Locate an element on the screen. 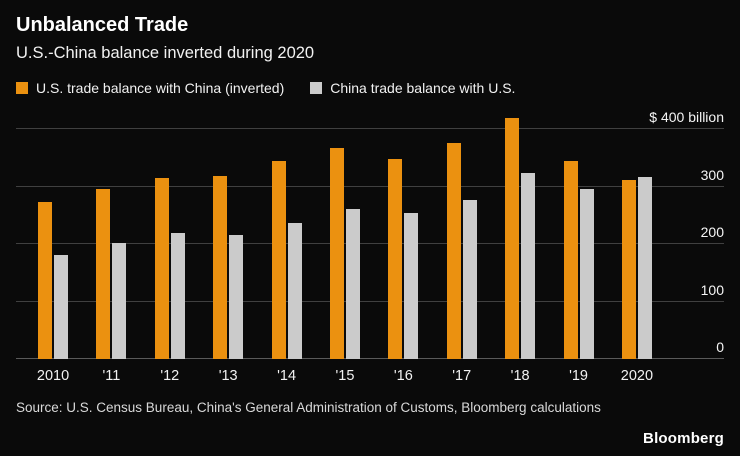 The width and height of the screenshot is (740, 456). y-tick-label: 200 is located at coordinates (712, 232).